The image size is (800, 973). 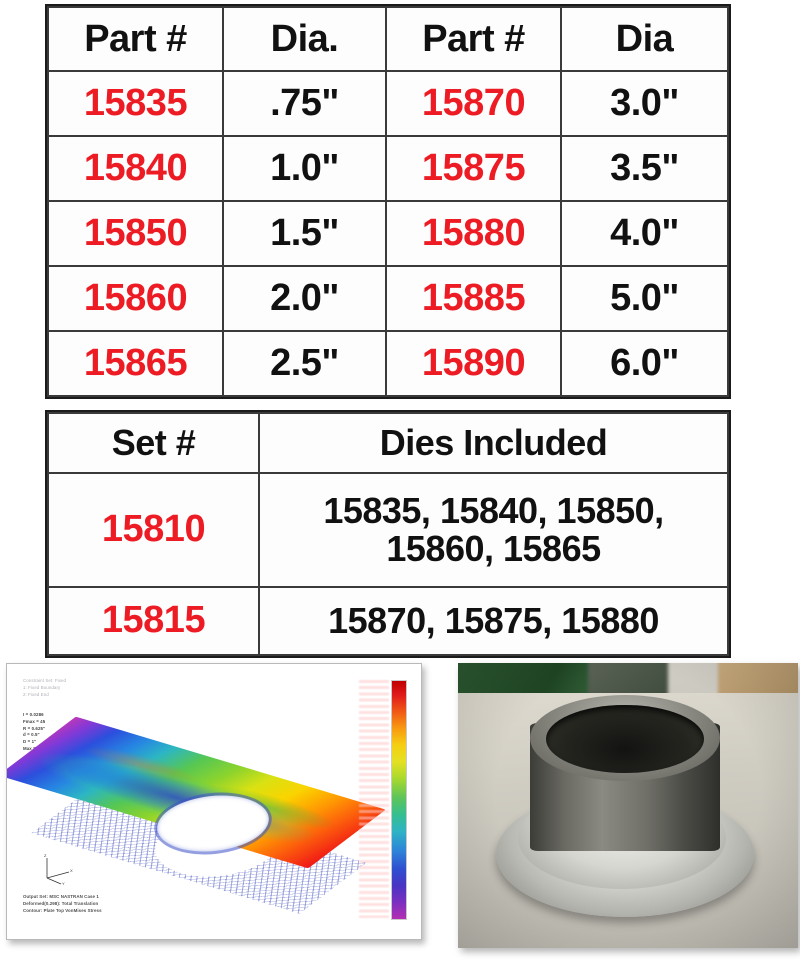 What do you see at coordinates (473, 39) in the screenshot?
I see `column-header-part-2: Part #` at bounding box center [473, 39].